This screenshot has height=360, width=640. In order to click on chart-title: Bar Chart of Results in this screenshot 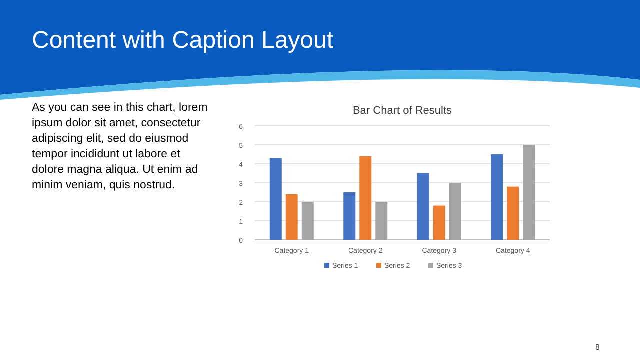, I will do `click(402, 111)`.